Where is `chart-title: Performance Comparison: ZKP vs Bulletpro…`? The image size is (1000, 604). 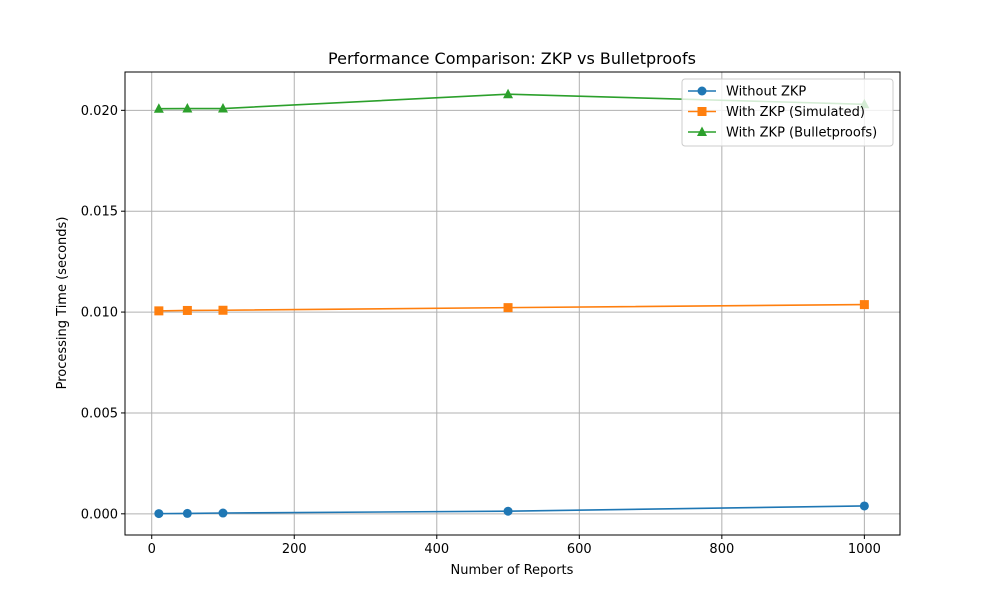 chart-title: Performance Comparison: ZKP vs Bulletpro… is located at coordinates (512, 58).